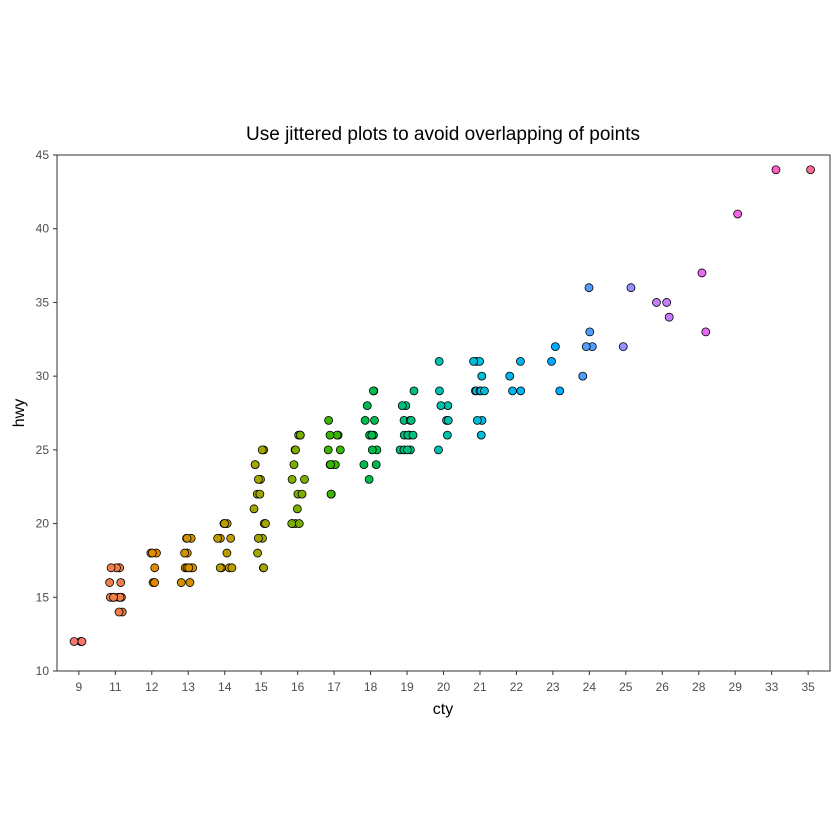 The width and height of the screenshot is (840, 840). I want to click on x-tick-label: 22, so click(517, 687).